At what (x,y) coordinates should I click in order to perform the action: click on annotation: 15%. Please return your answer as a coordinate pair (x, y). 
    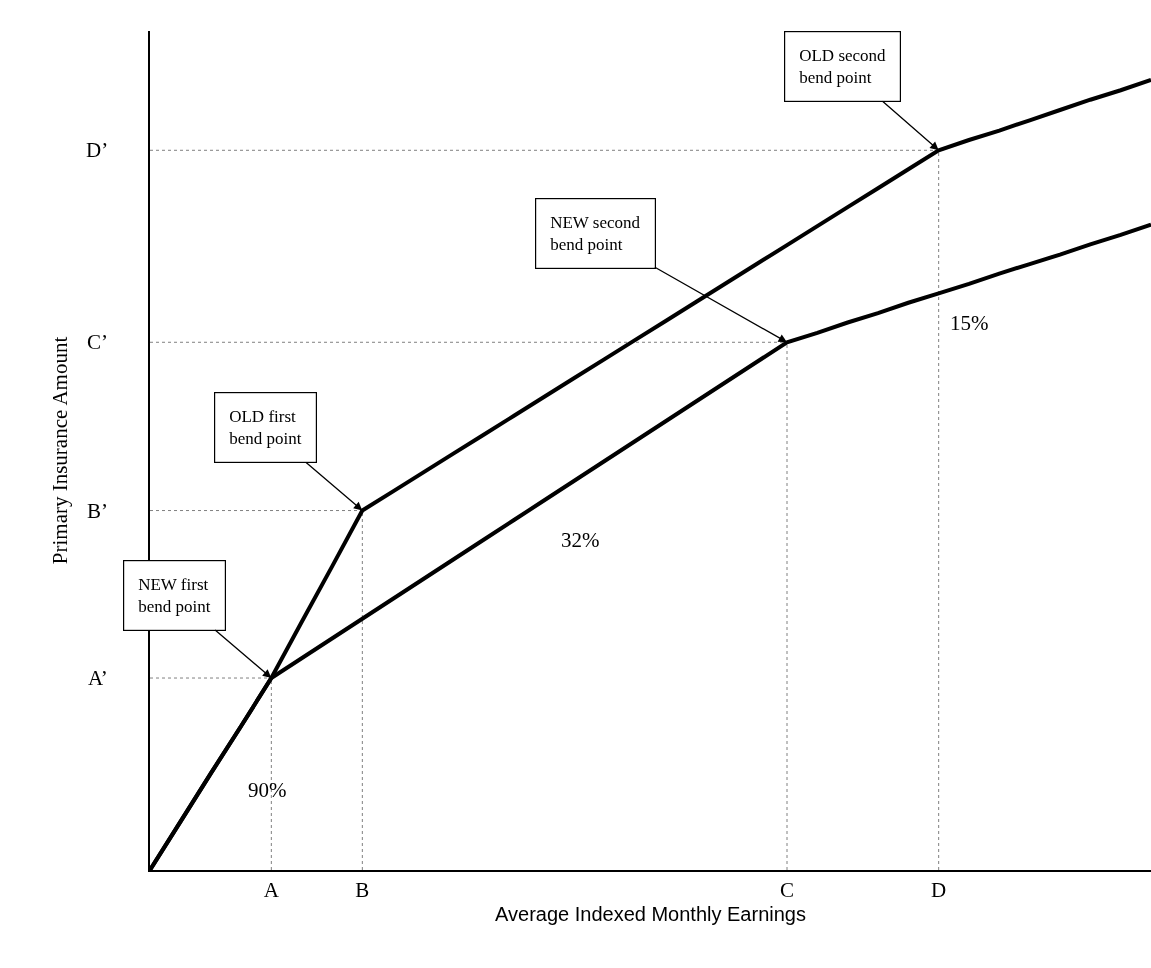
    Looking at the image, I should click on (969, 323).